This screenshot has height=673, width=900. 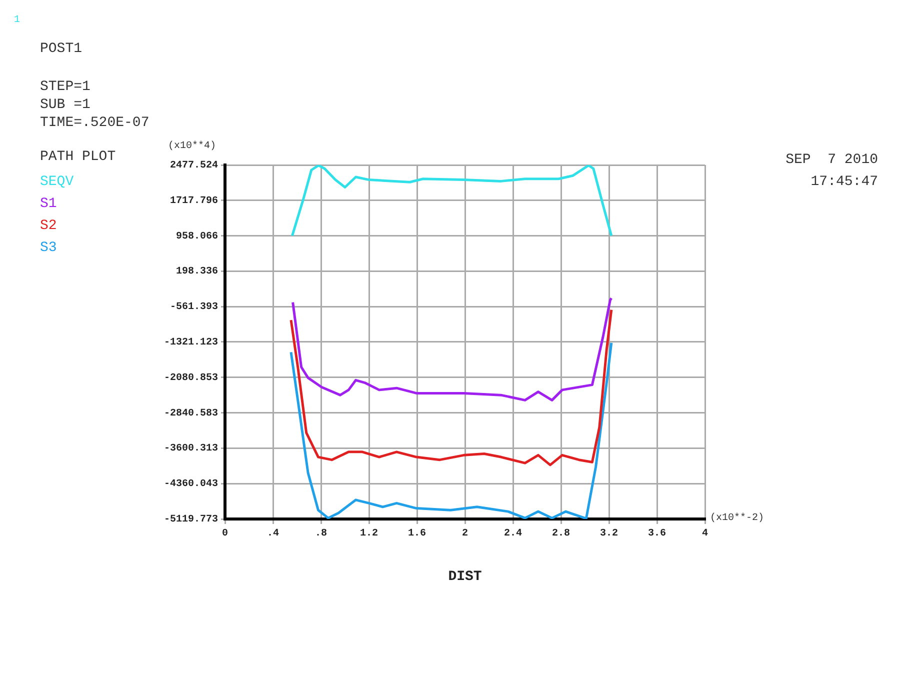 I want to click on x-tick-label: 2.8, so click(x=561, y=534).